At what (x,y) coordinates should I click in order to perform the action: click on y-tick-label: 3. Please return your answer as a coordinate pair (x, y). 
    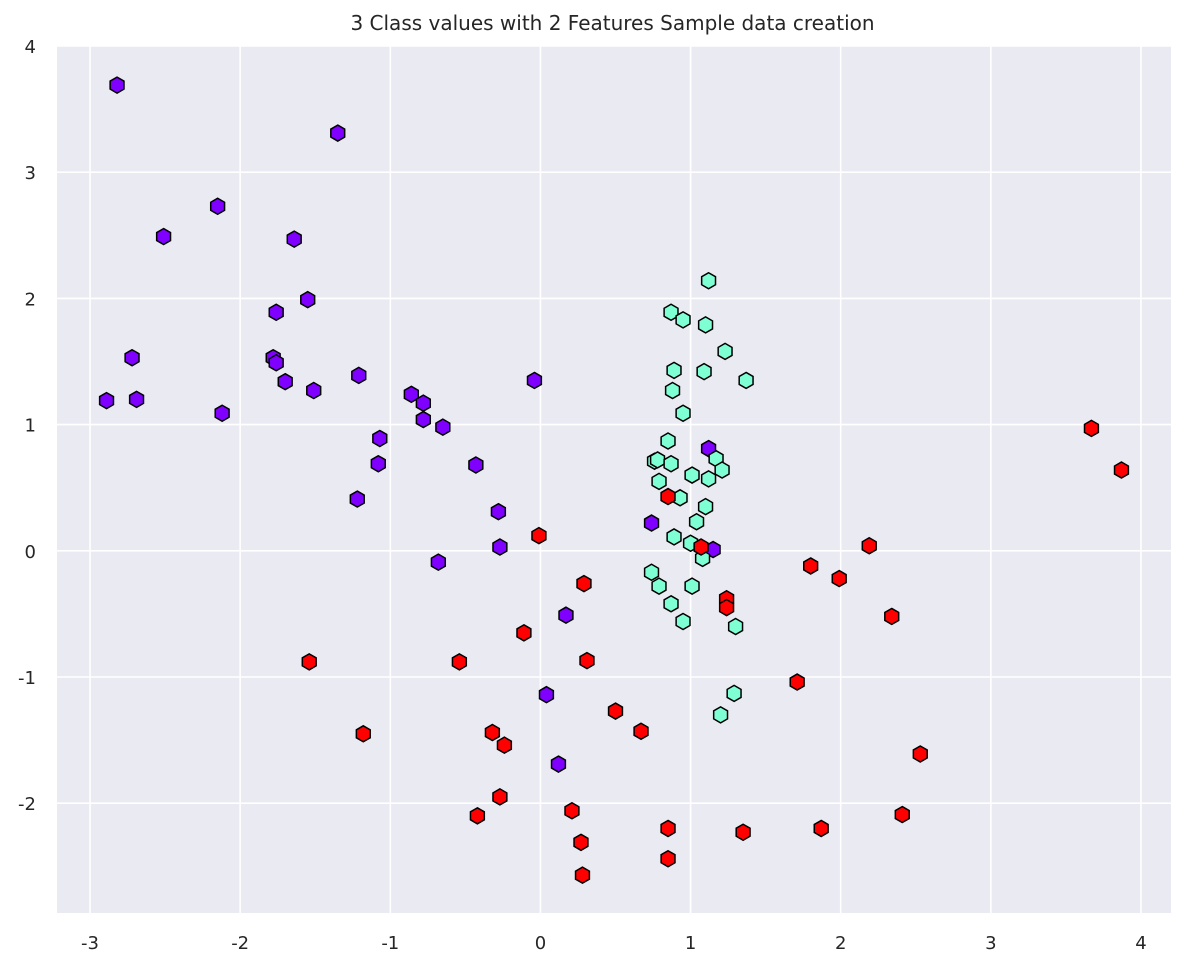
    Looking at the image, I should click on (30, 173).